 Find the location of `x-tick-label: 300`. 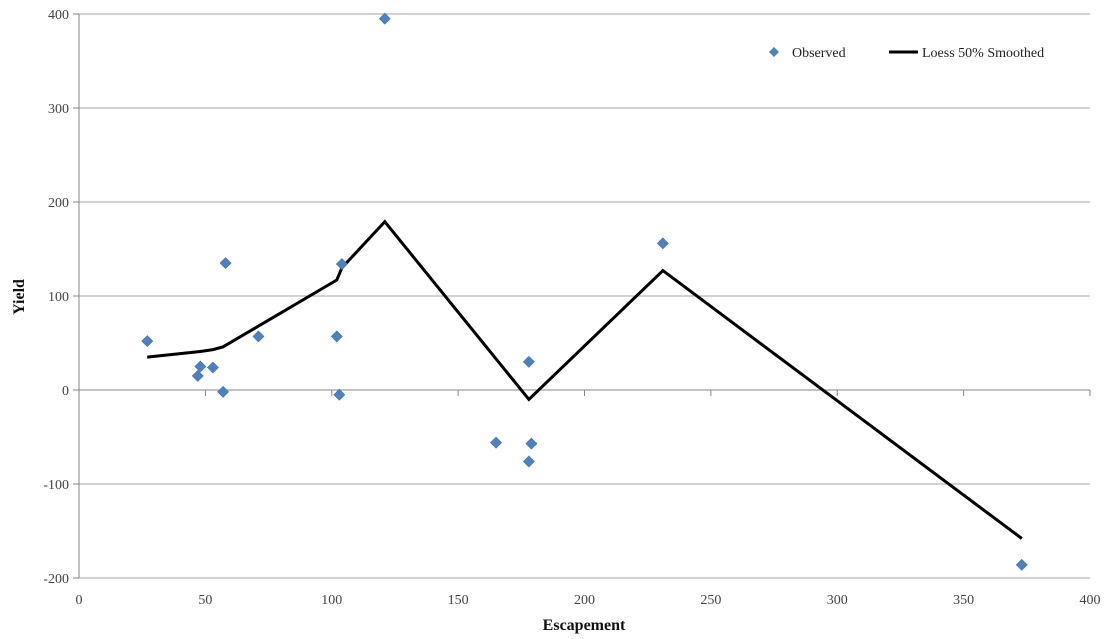

x-tick-label: 300 is located at coordinates (837, 600).